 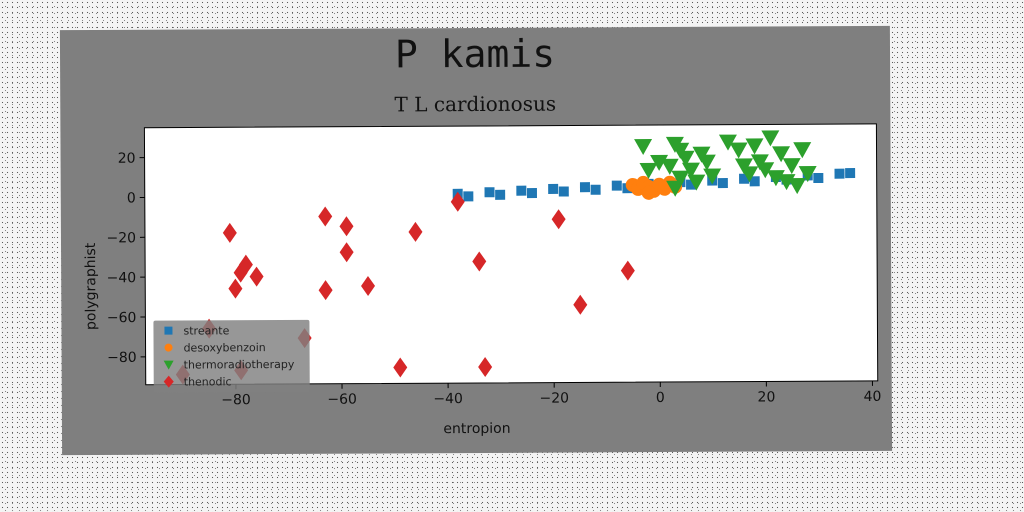 What do you see at coordinates (207, 381) in the screenshot?
I see `legend-label: thenodic` at bounding box center [207, 381].